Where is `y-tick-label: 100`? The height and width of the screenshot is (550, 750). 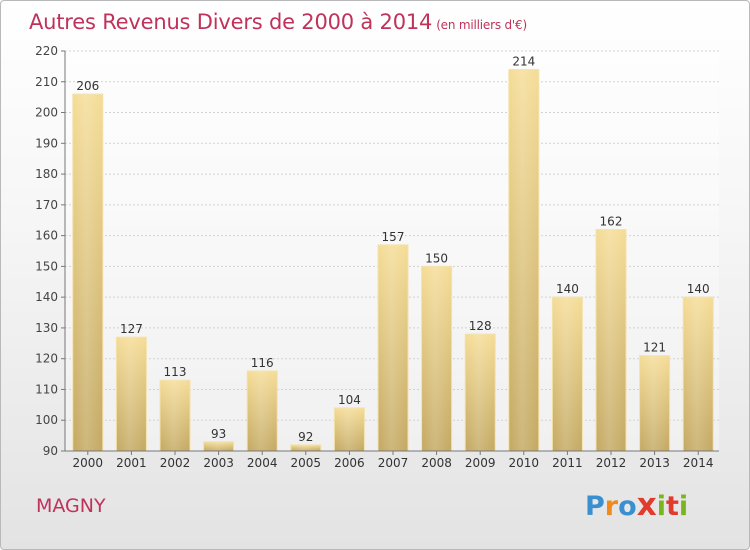 y-tick-label: 100 is located at coordinates (46, 420).